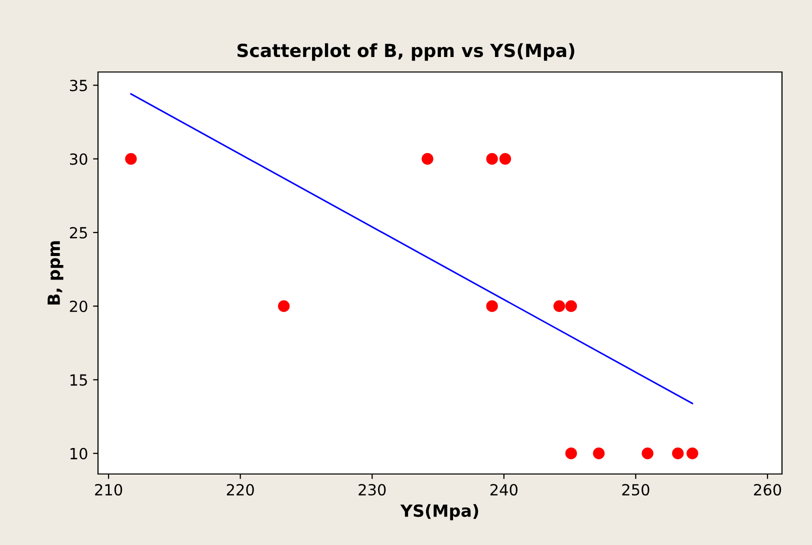 The width and height of the screenshot is (812, 545). Describe the element at coordinates (636, 490) in the screenshot. I see `x-tick-label: 250` at that location.